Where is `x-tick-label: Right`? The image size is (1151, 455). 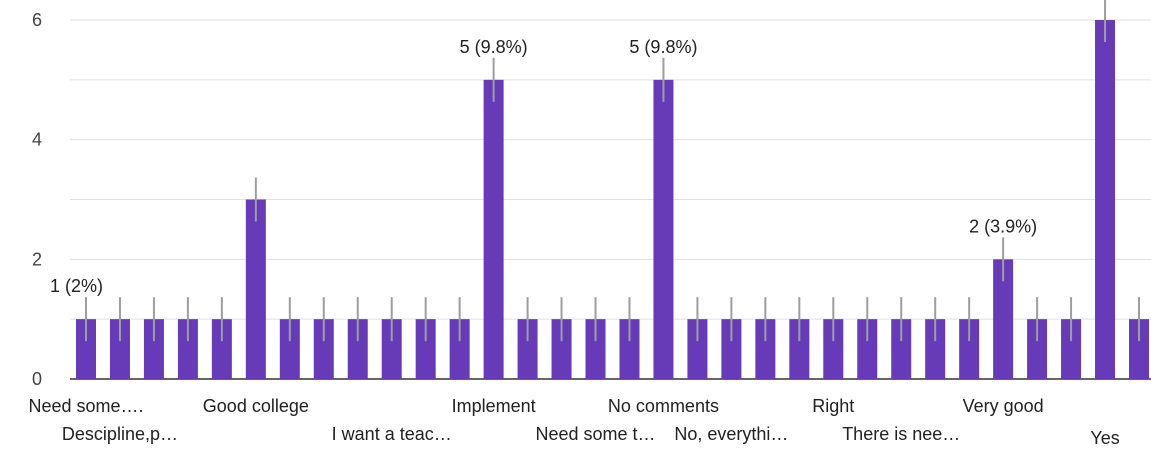 x-tick-label: Right is located at coordinates (833, 406).